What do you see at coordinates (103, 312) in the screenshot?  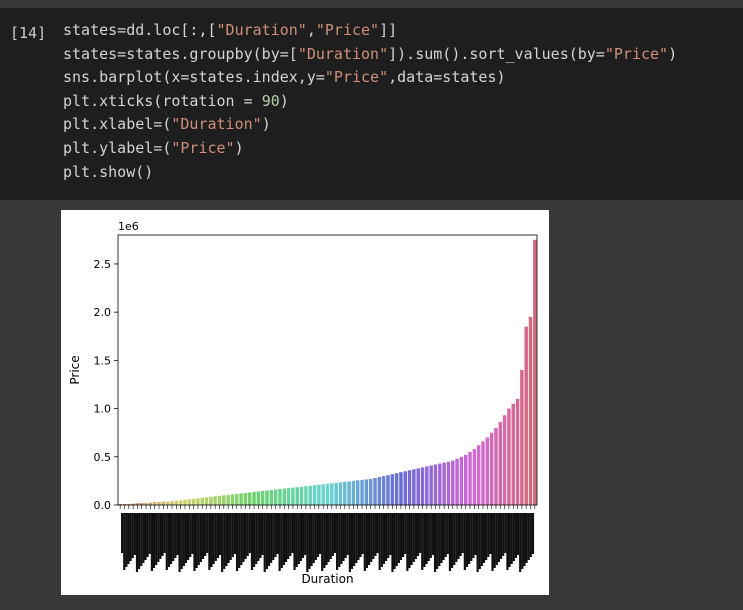 I see `y-tick-label: 2.0` at bounding box center [103, 312].